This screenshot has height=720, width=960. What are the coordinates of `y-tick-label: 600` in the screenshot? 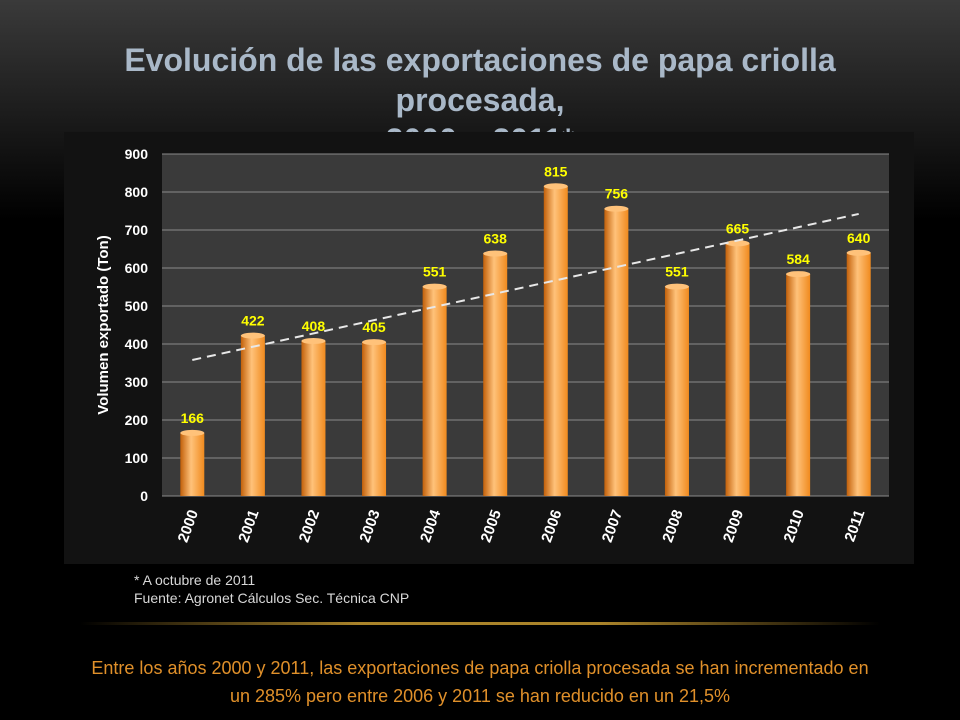 It's located at (137, 268).